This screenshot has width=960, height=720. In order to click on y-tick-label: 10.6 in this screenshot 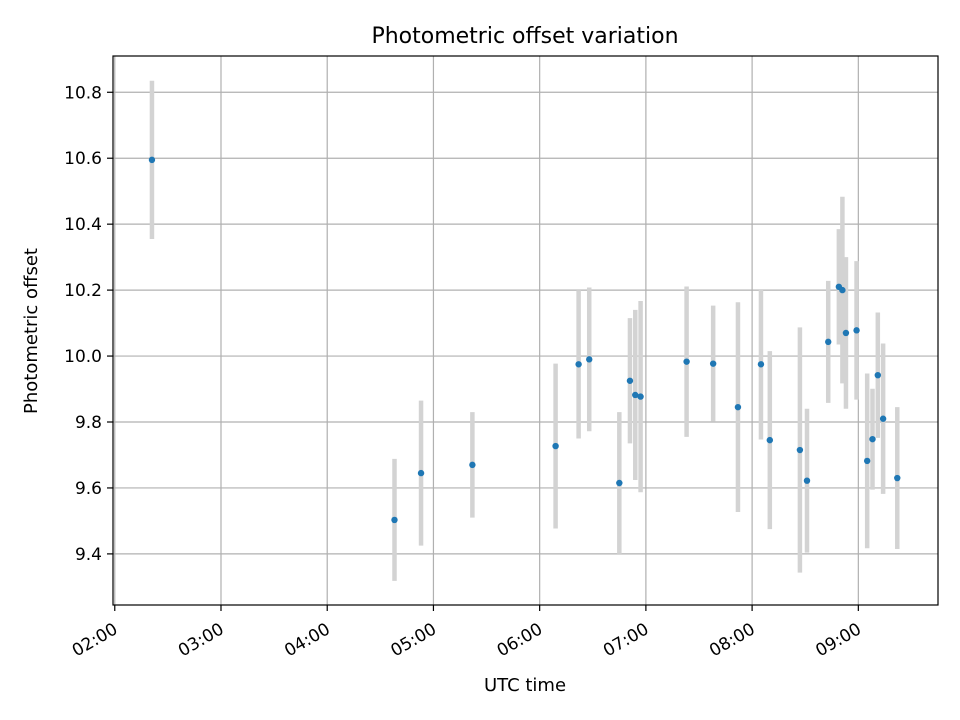, I will do `click(83, 159)`.